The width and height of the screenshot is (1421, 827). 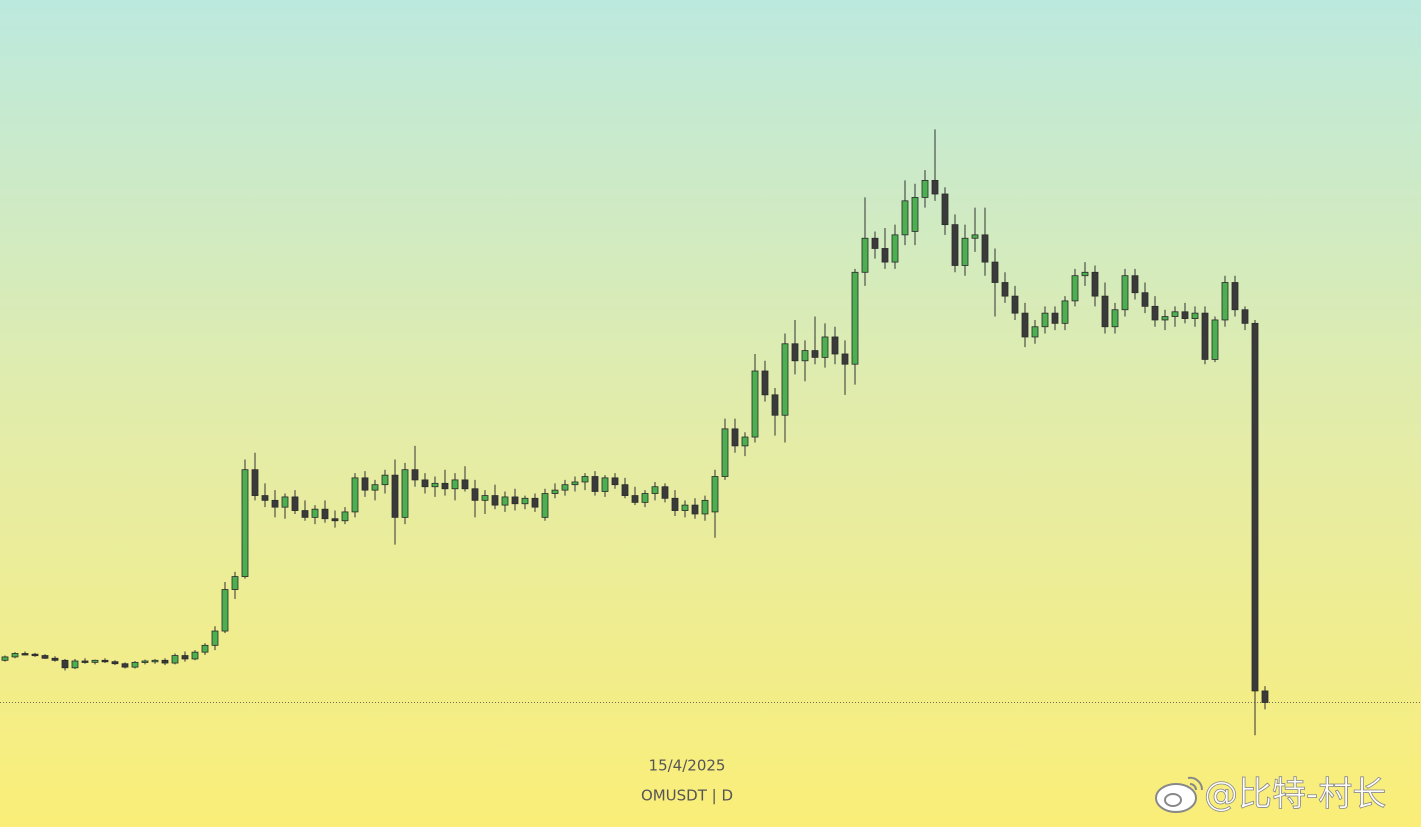 I want to click on symbol-label: OMUSDT | D, so click(x=687, y=796).